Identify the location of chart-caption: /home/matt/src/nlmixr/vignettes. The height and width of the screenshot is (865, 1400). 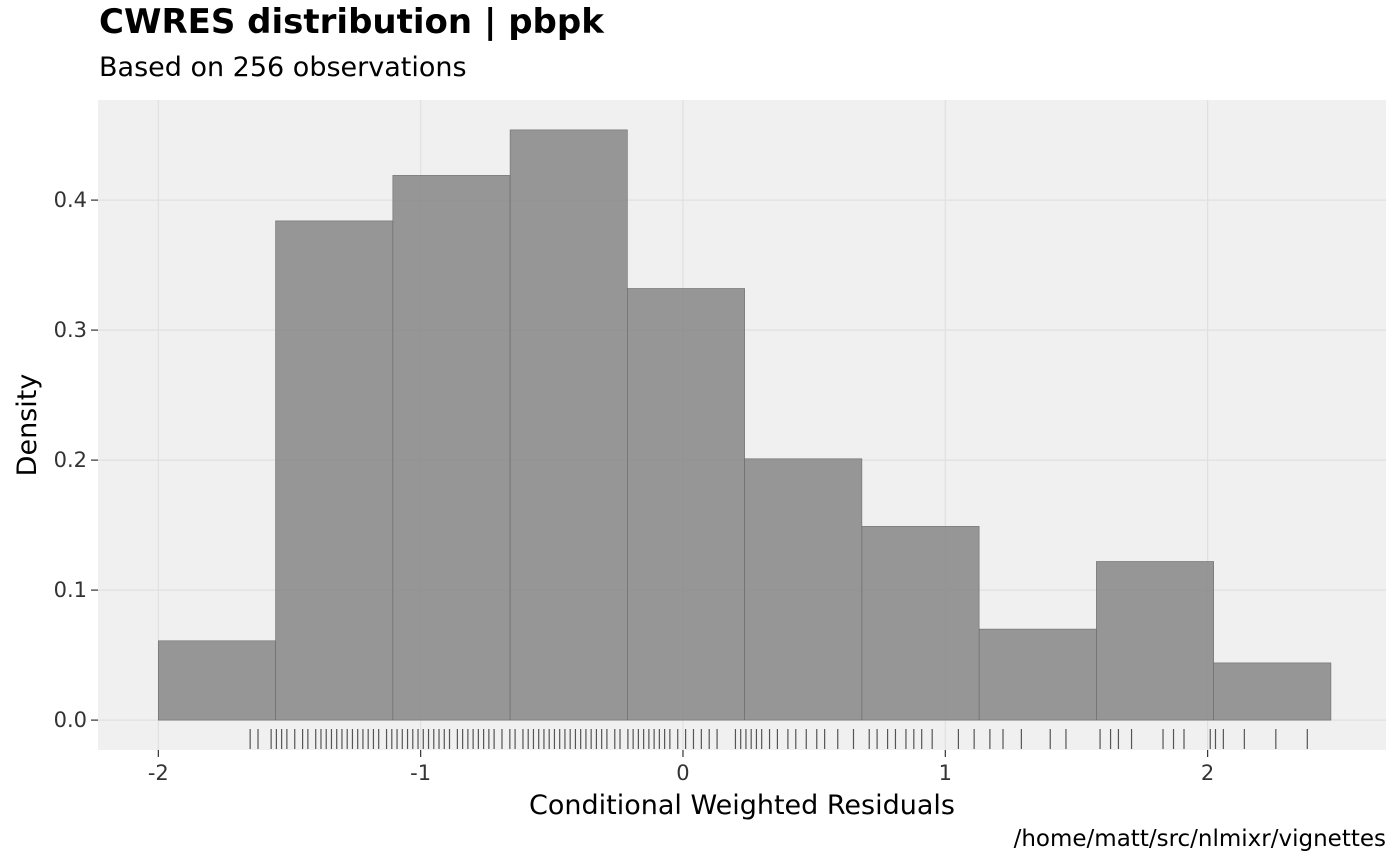
(1199, 839).